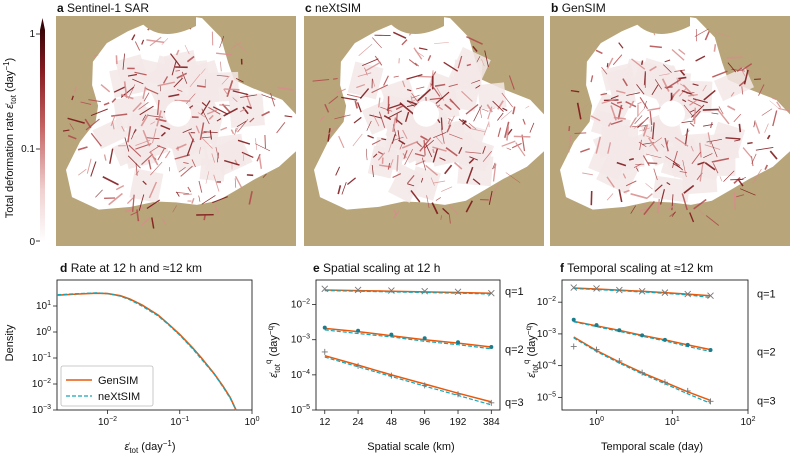 This screenshot has height=455, width=794. Describe the element at coordinates (376, 268) in the screenshot. I see `chart-e-title: e Spatial scaling at 12 h` at that location.